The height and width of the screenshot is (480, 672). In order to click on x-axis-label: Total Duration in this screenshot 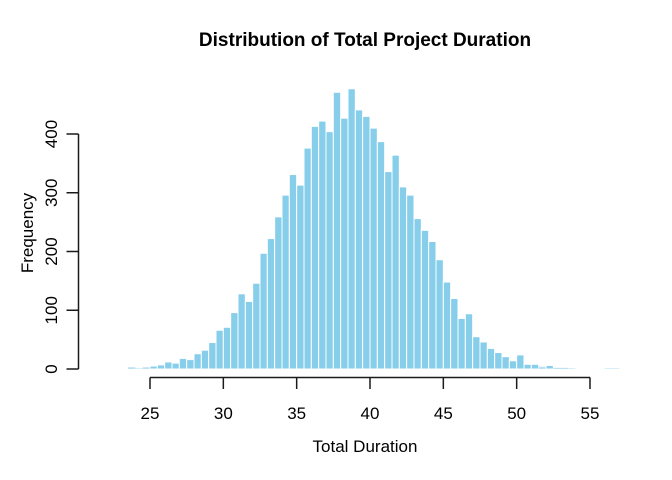, I will do `click(365, 446)`.